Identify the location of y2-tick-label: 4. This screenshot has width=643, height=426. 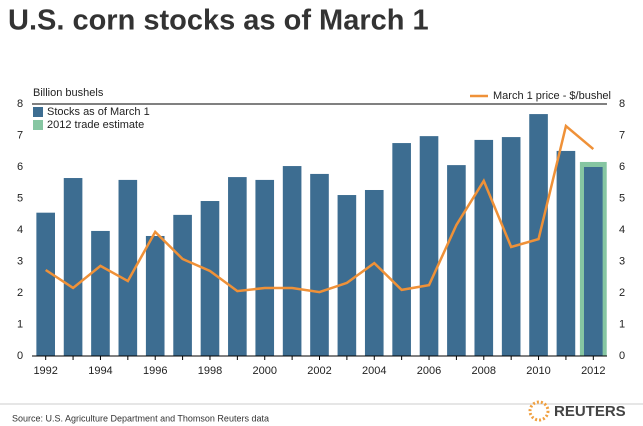
(622, 230).